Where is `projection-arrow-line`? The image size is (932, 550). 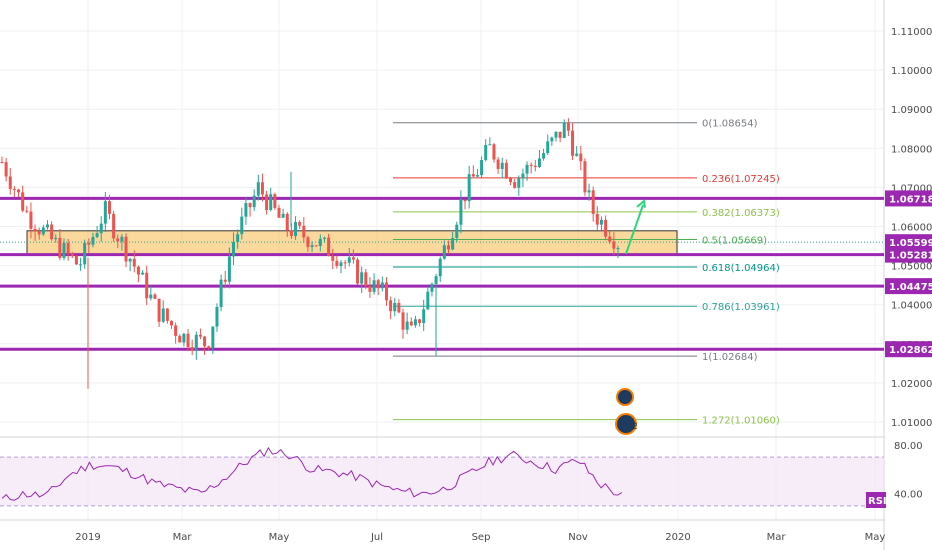 projection-arrow-line is located at coordinates (634, 229).